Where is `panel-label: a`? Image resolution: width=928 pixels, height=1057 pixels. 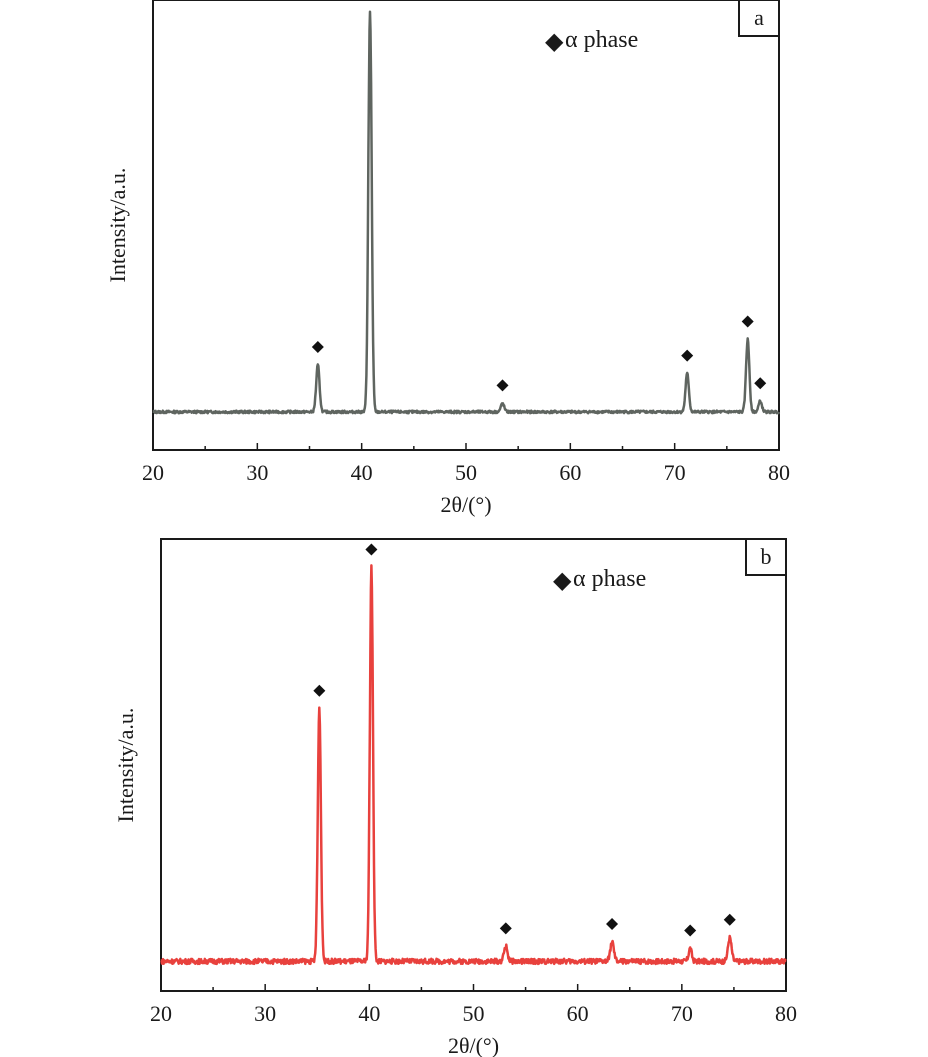 panel-label: a is located at coordinates (759, 17).